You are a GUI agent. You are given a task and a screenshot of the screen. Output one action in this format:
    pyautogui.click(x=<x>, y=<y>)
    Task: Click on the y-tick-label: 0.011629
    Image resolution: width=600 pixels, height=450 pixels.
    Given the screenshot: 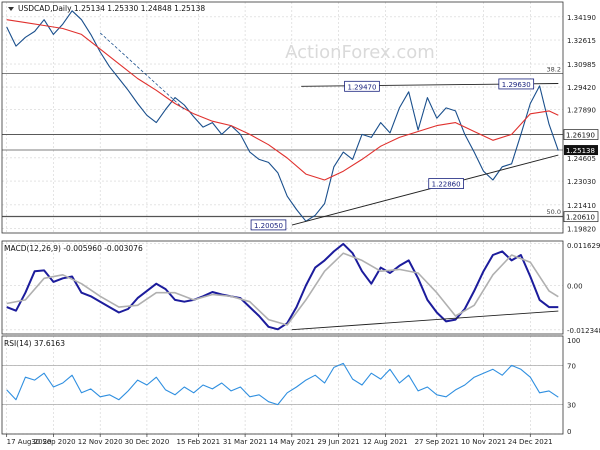 What is the action you would take?
    pyautogui.click(x=583, y=246)
    